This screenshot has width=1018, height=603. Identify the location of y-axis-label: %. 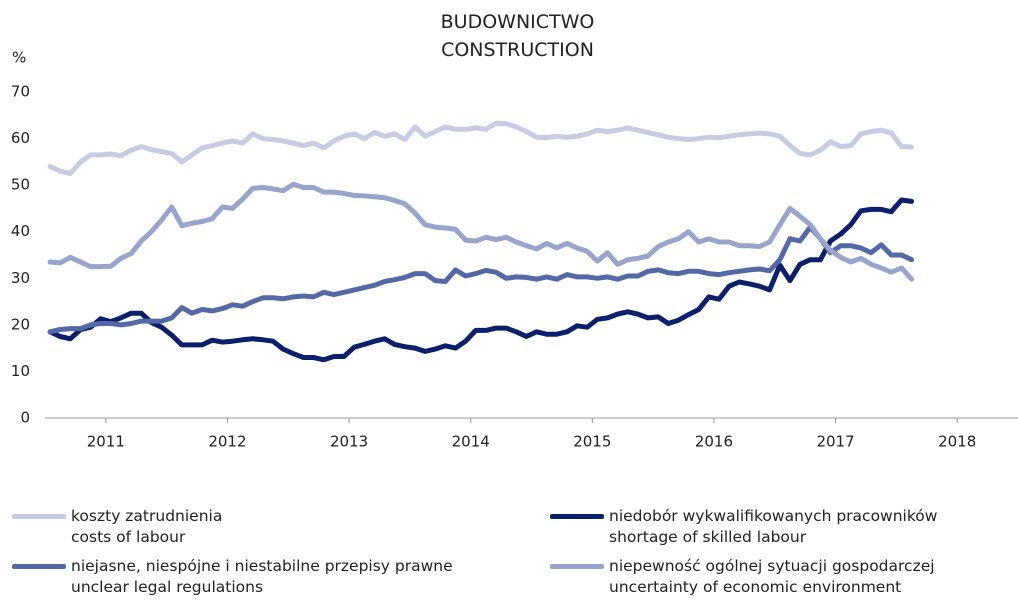
(19, 58).